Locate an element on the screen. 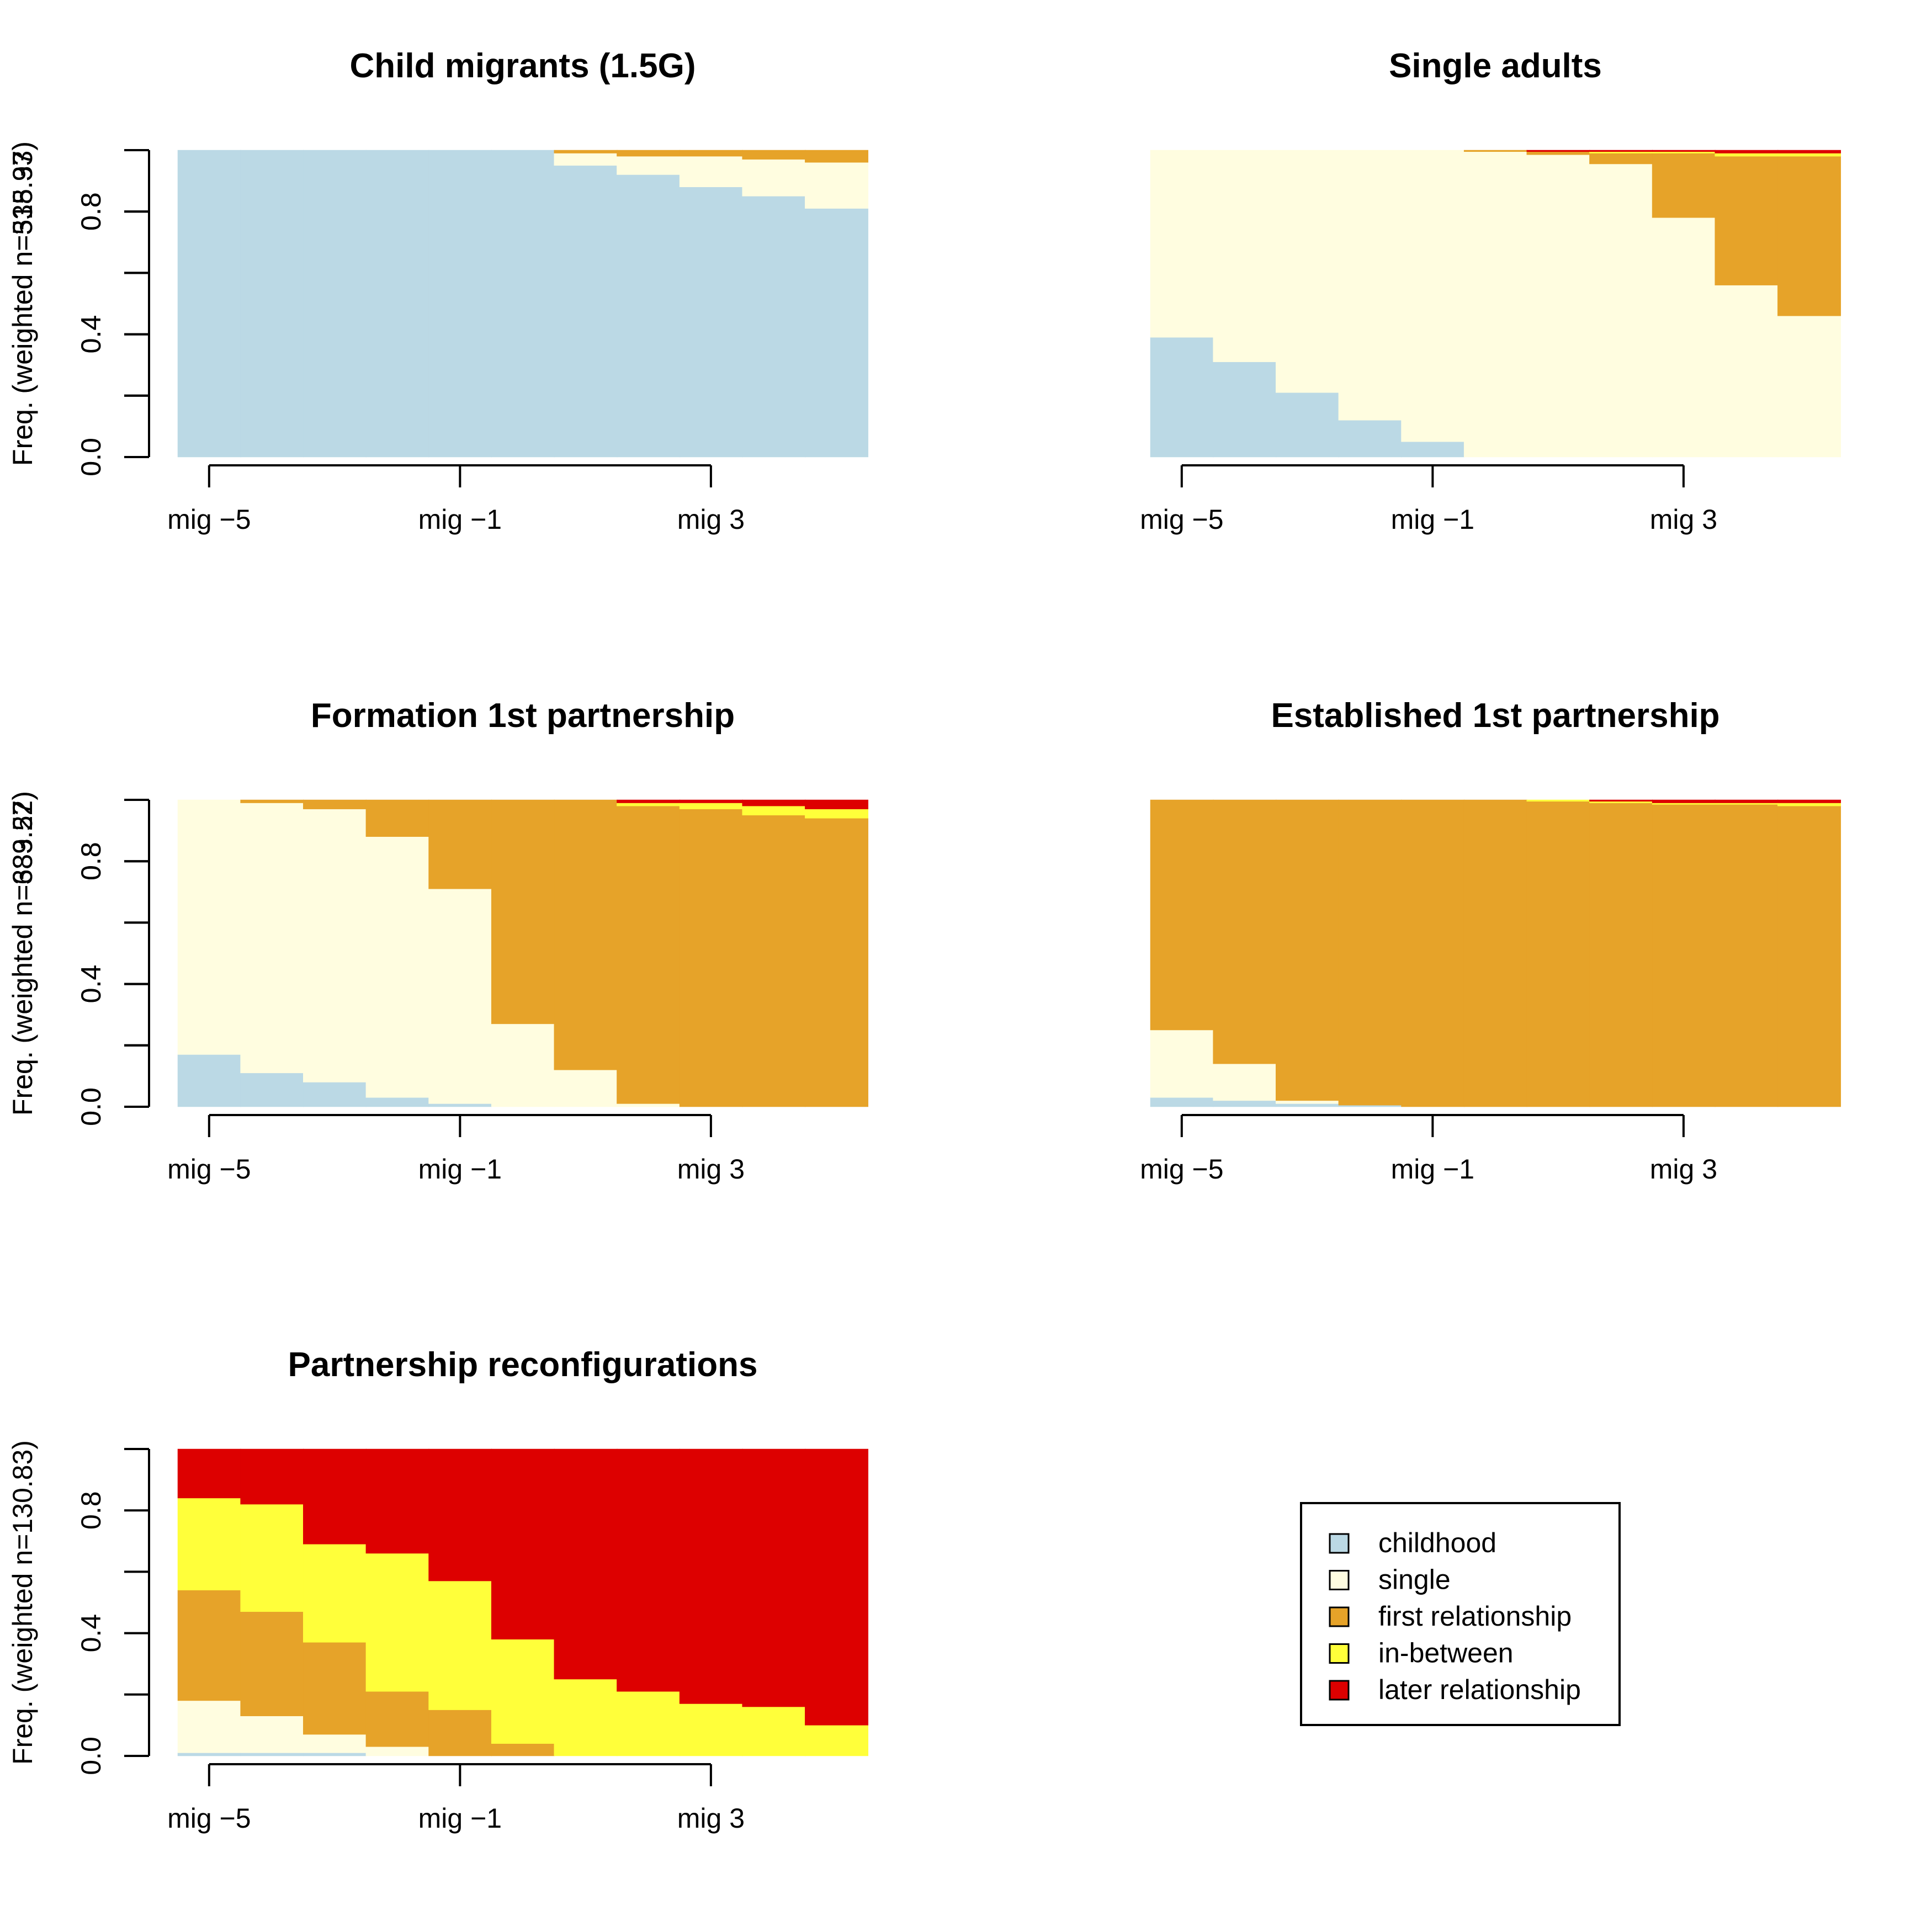 The width and height of the screenshot is (1932, 1932). legend-swatch-childhood is located at coordinates (1340, 1543).